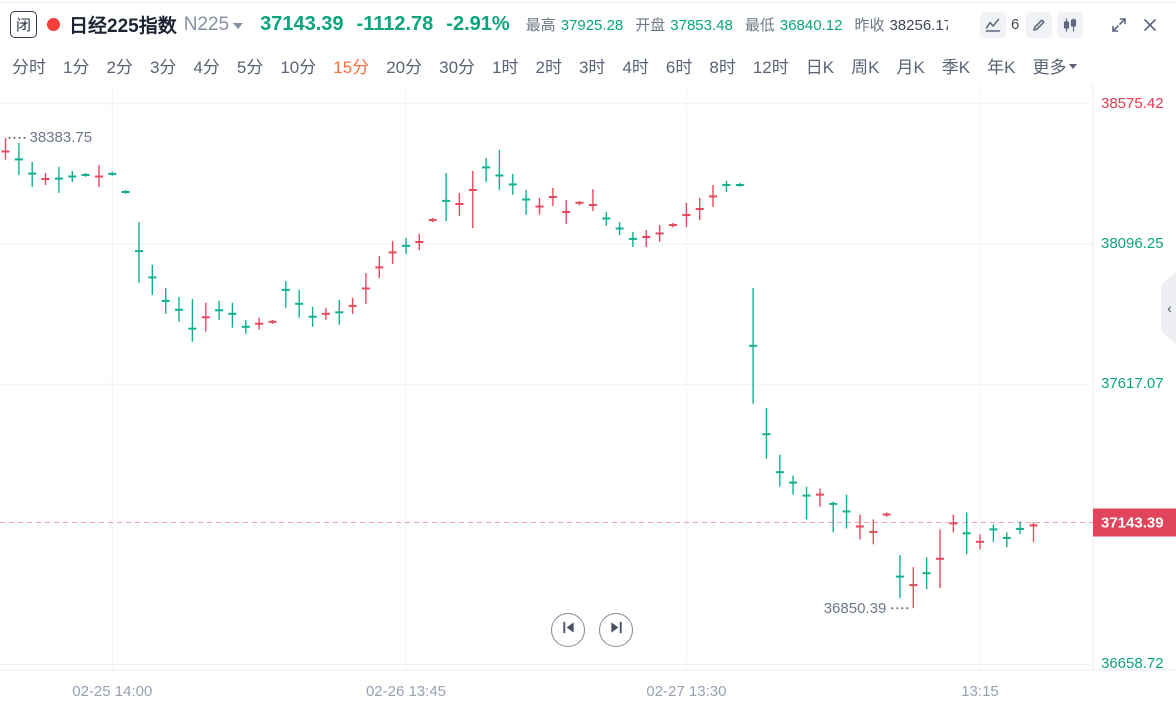 The image size is (1176, 706). Describe the element at coordinates (29, 67) in the screenshot. I see `tab-分时: 分时` at that location.